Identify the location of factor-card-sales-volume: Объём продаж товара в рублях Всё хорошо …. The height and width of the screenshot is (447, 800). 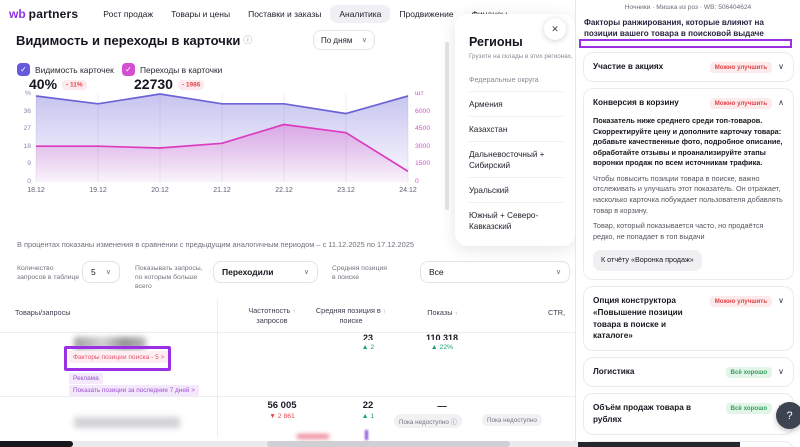
(688, 414).